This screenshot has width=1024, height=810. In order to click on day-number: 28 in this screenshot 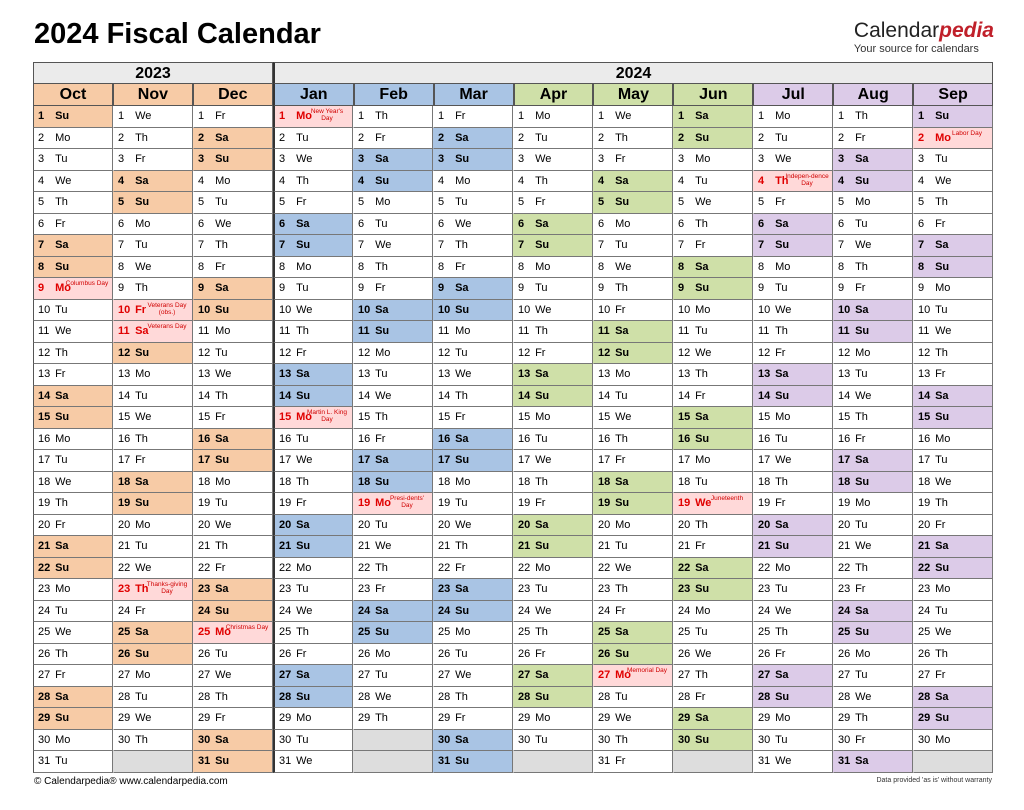, I will do `click(764, 696)`.